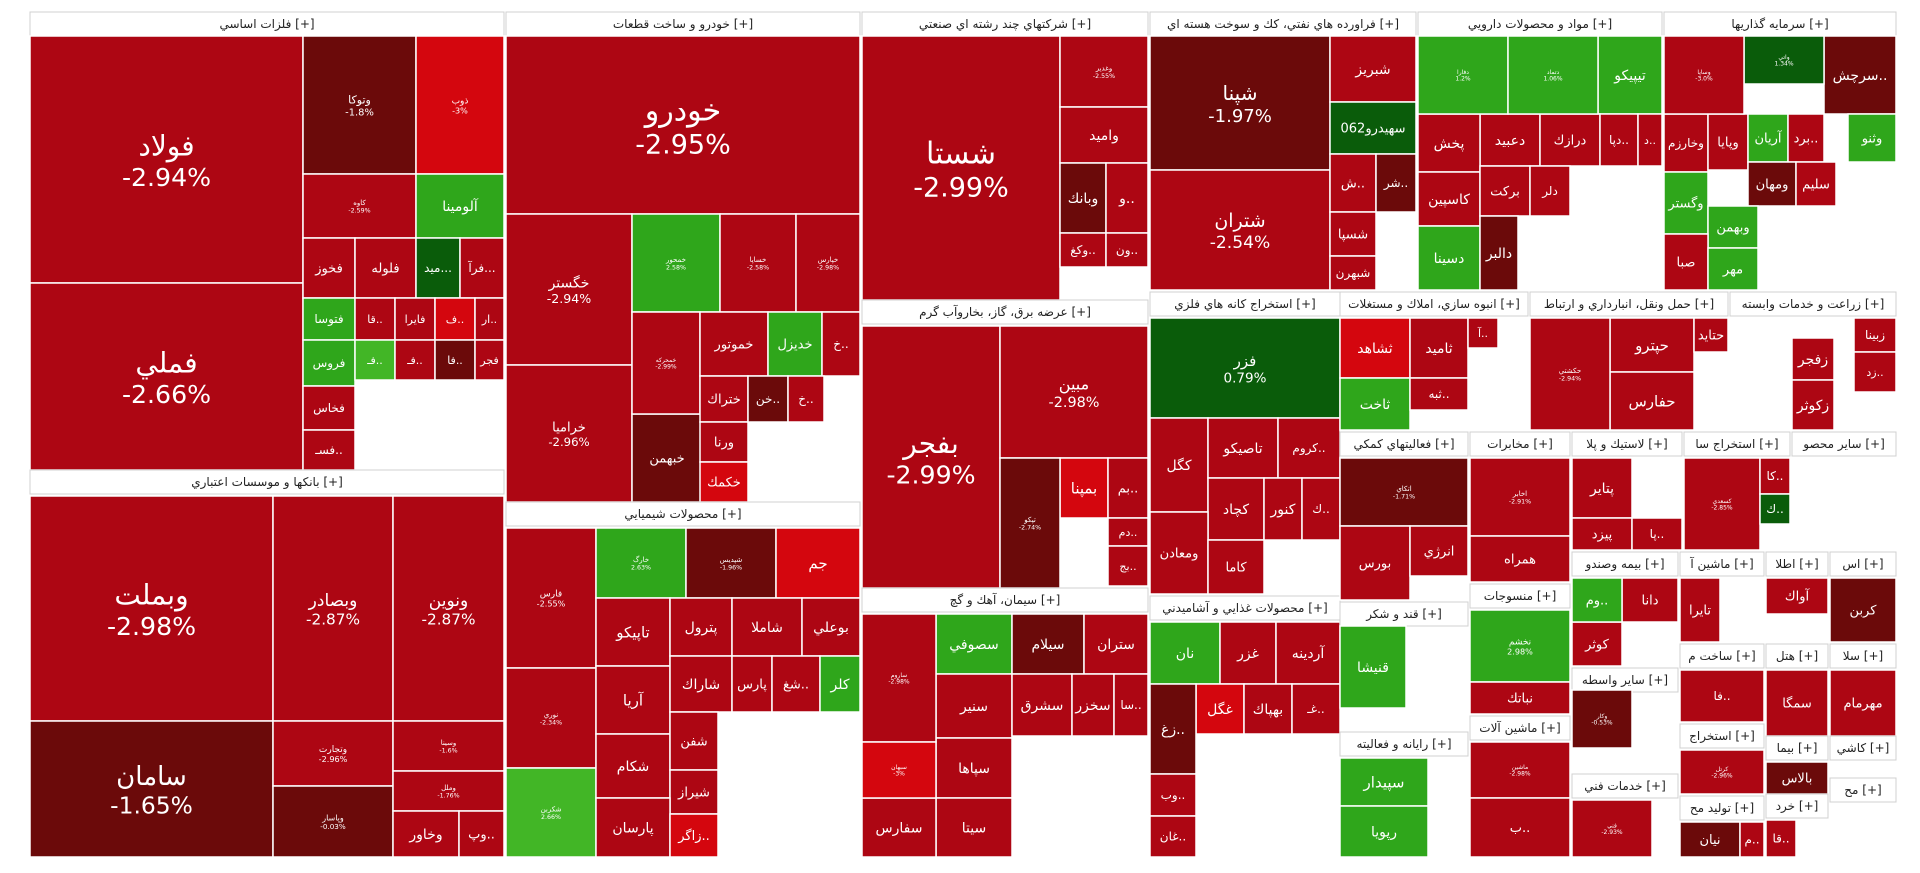  I want to click on treemap-tile: كا.., so click(1775, 476).